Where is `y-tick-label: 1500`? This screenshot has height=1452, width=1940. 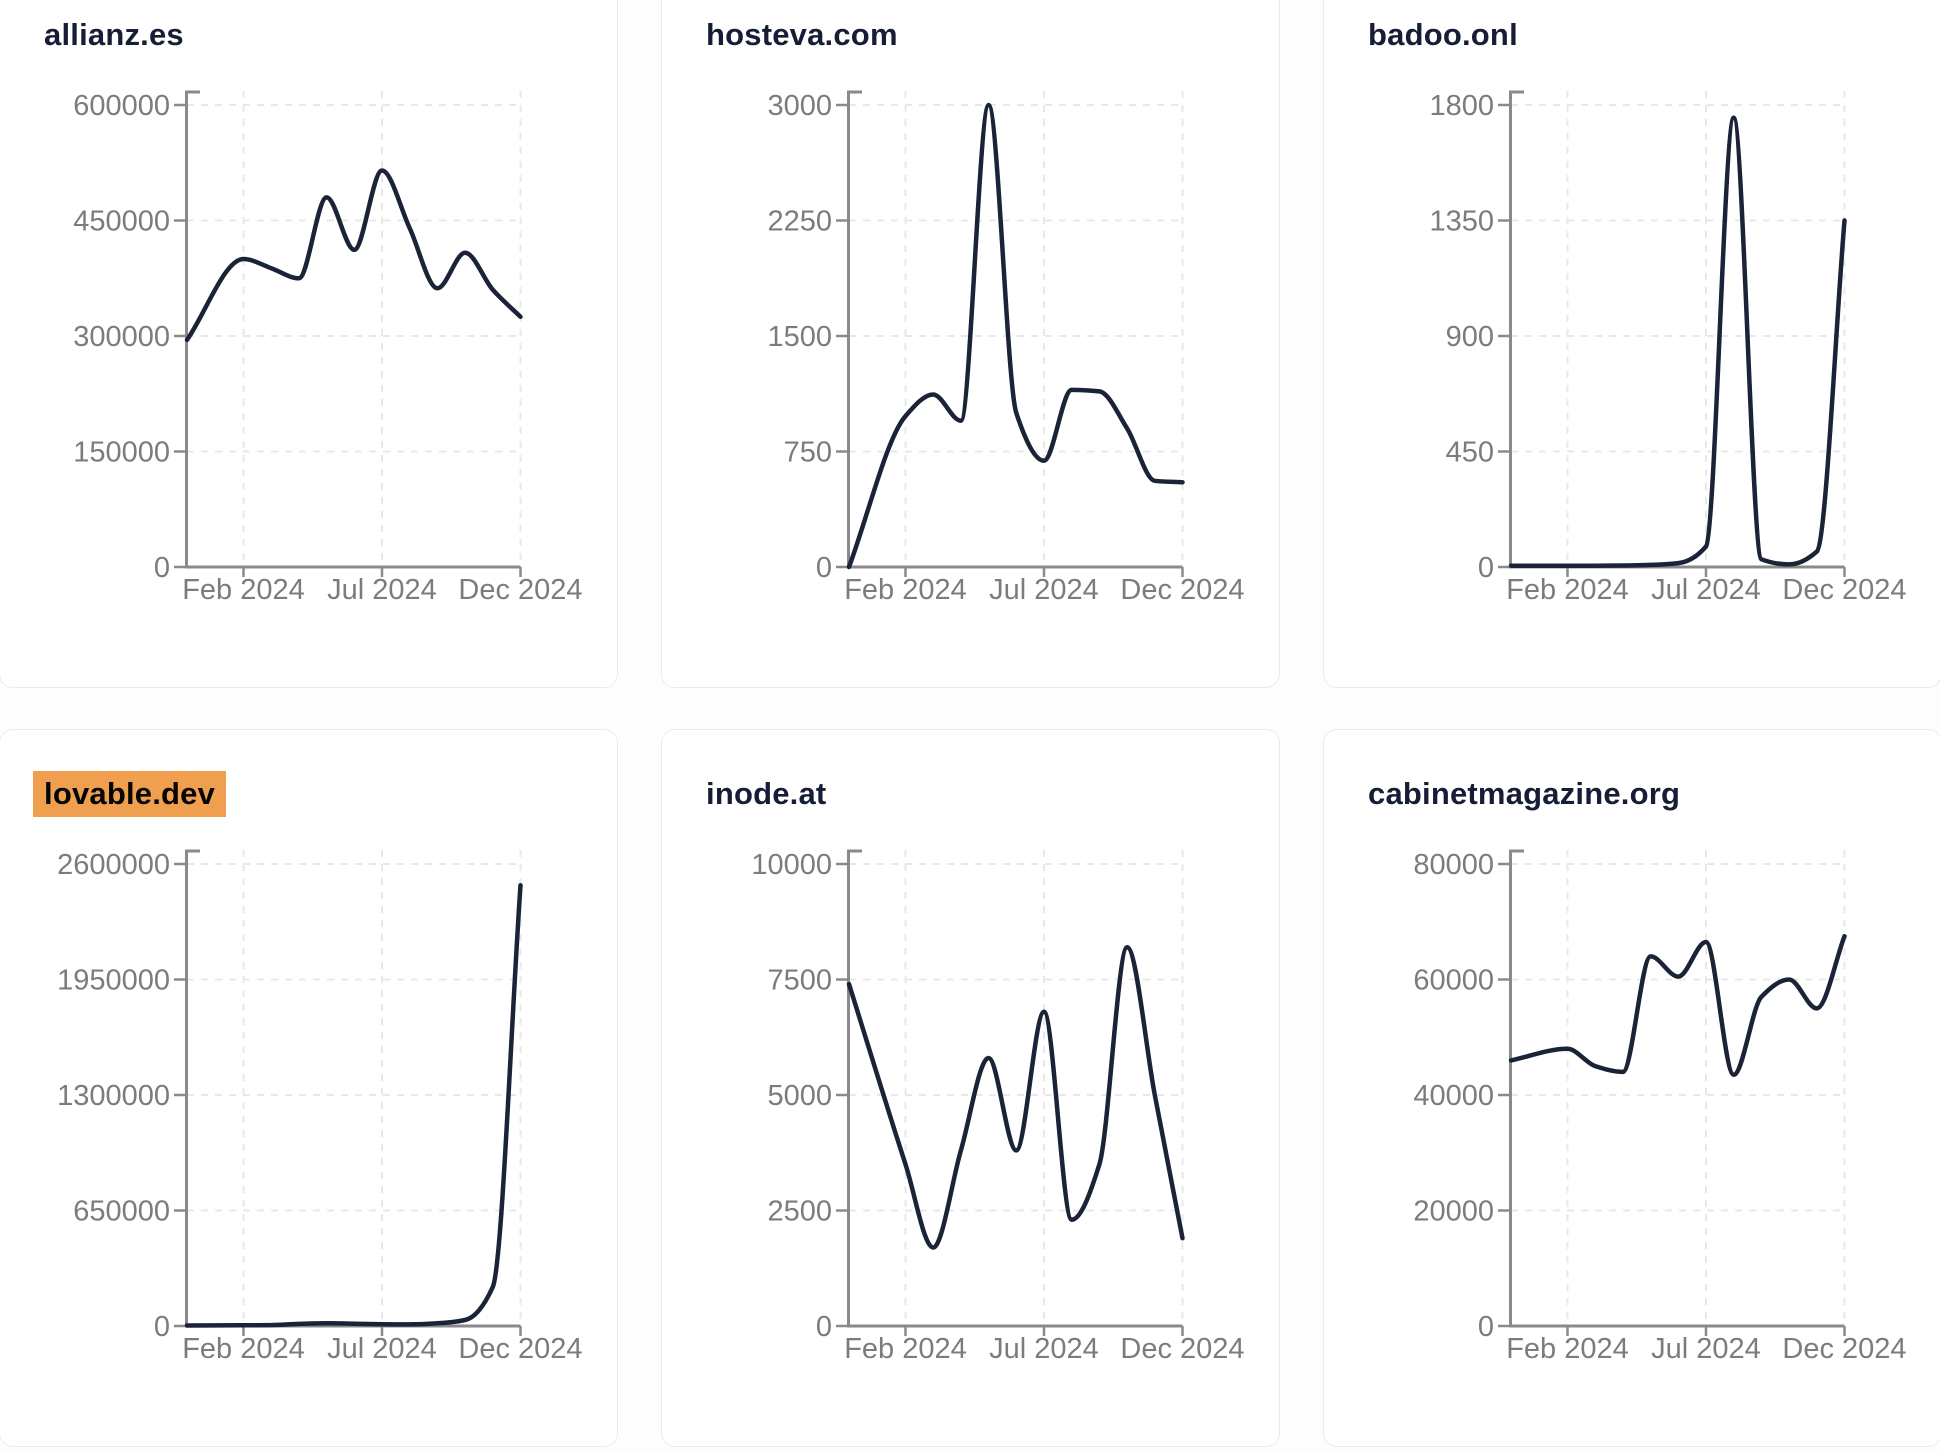 y-tick-label: 1500 is located at coordinates (799, 337).